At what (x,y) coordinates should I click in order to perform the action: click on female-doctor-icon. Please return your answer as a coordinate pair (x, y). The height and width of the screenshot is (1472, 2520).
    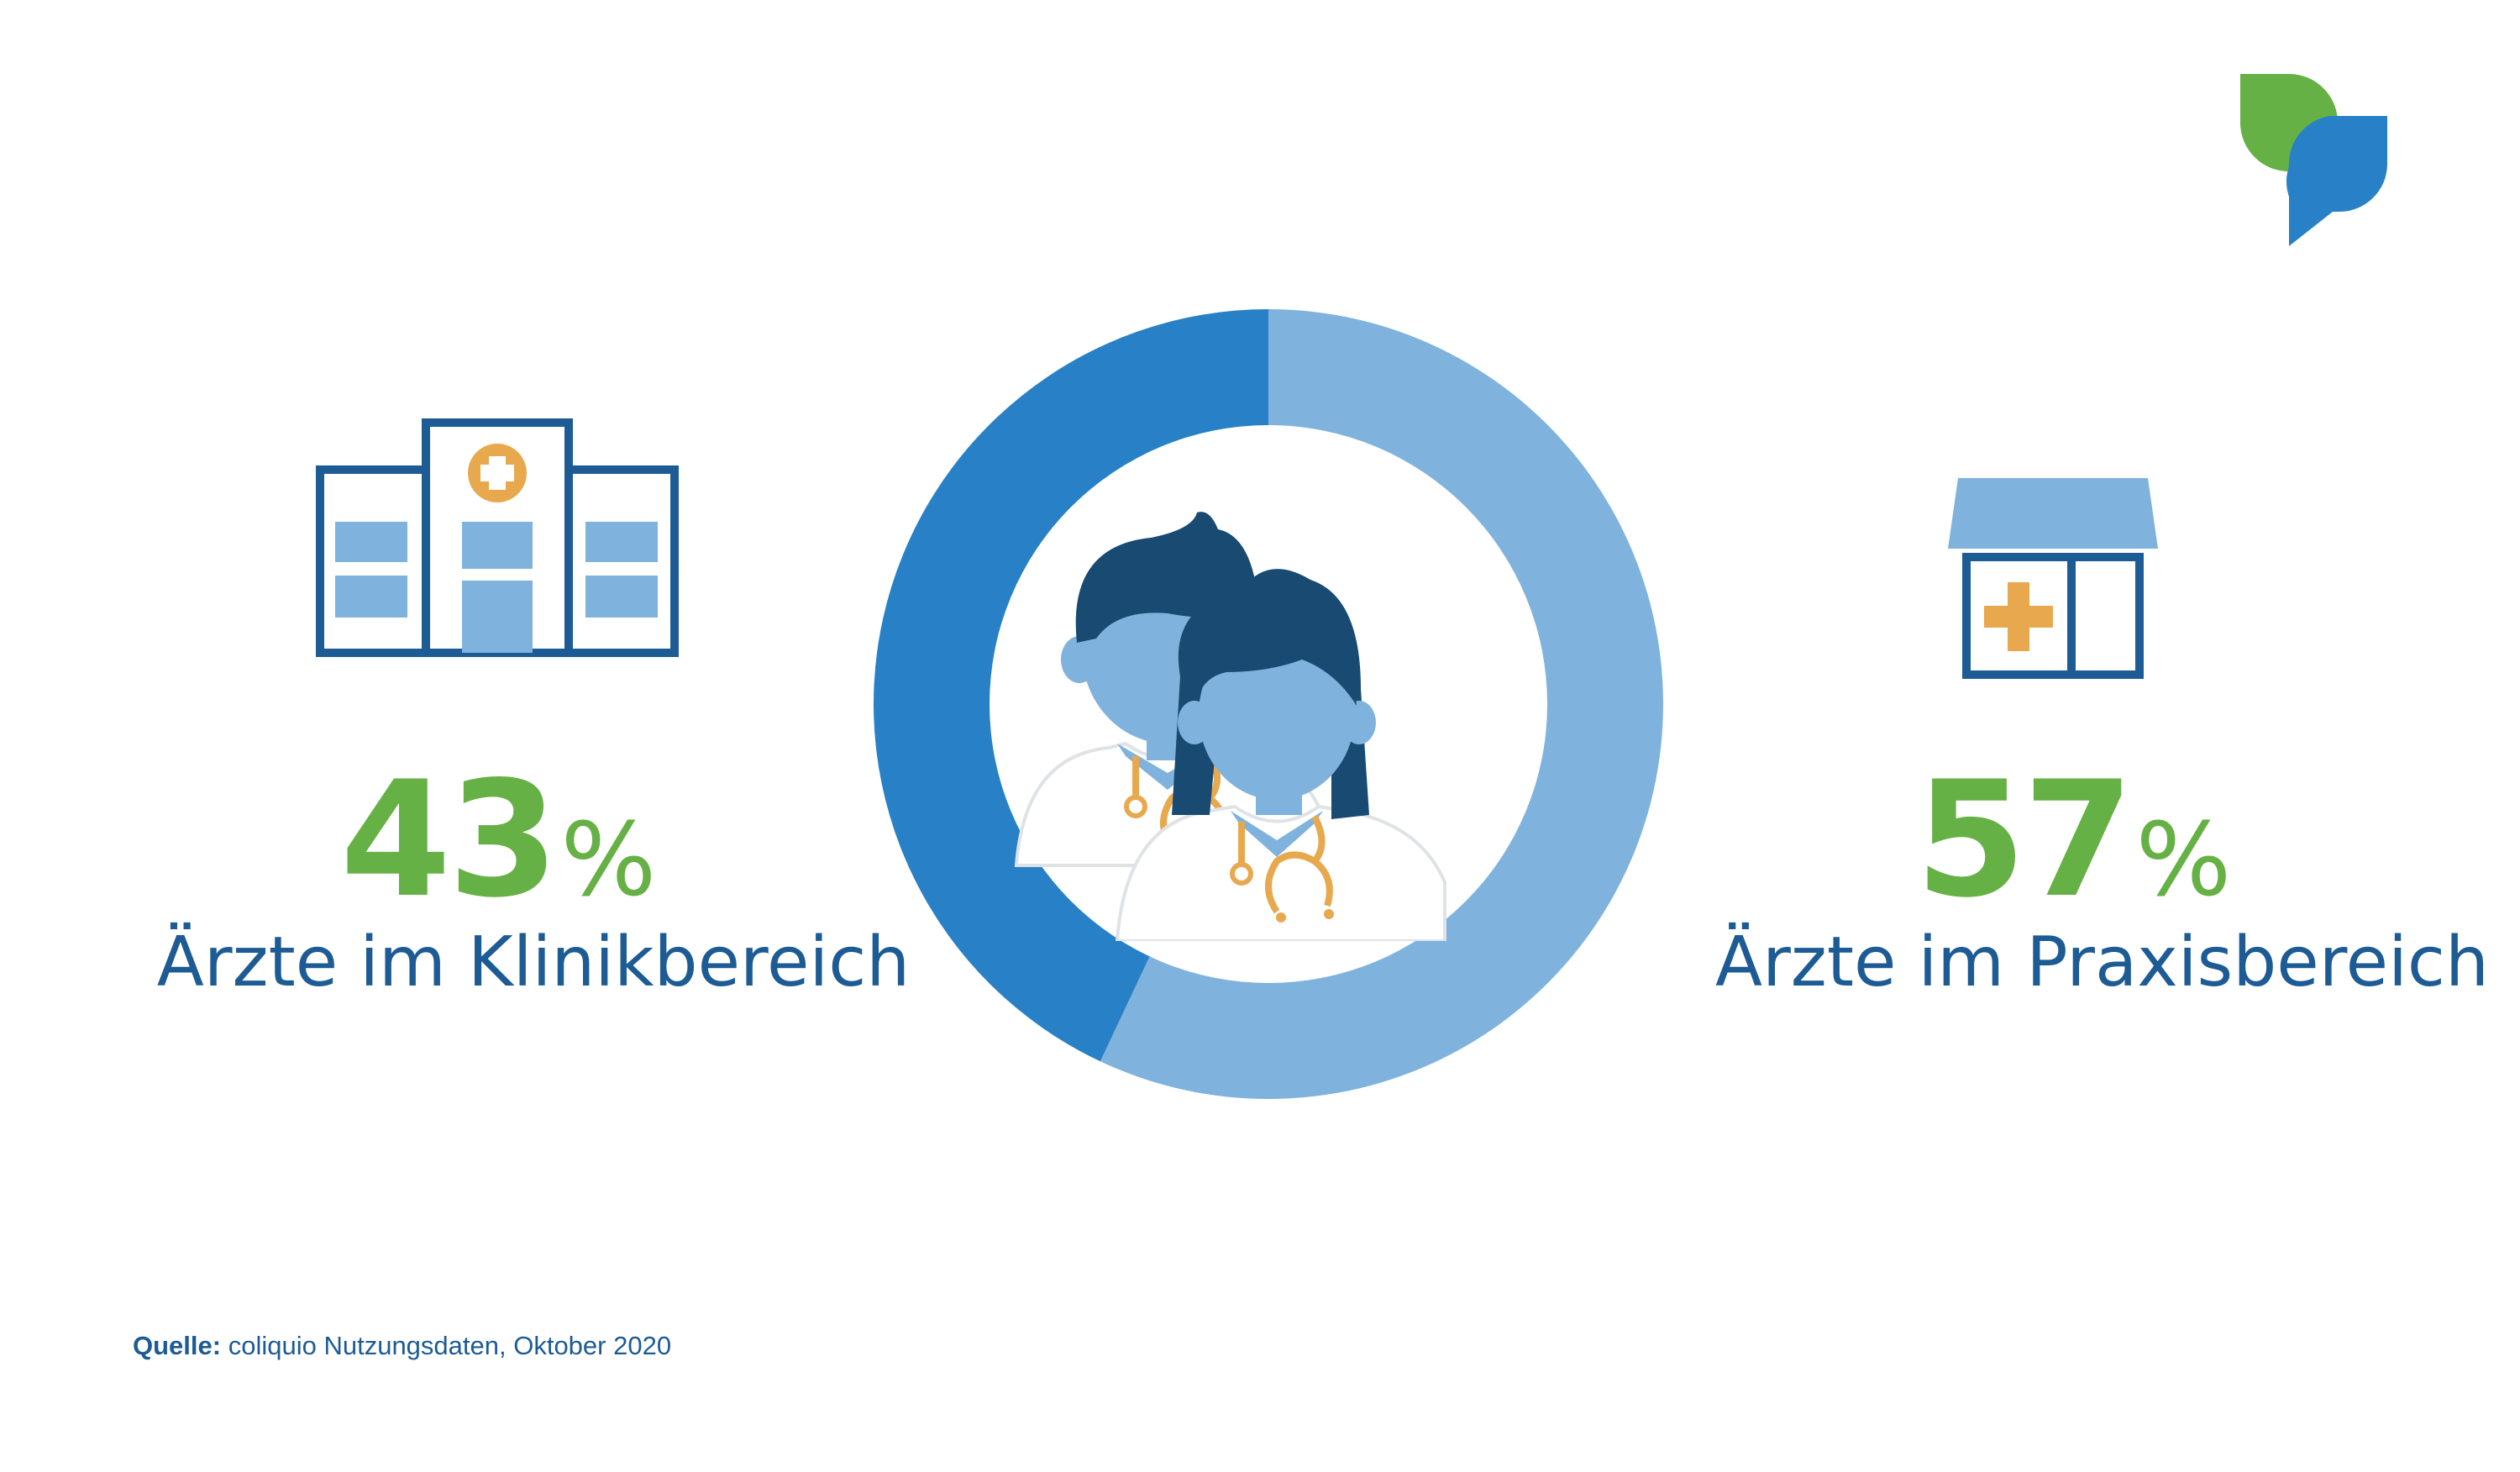
    Looking at the image, I should click on (1280, 755).